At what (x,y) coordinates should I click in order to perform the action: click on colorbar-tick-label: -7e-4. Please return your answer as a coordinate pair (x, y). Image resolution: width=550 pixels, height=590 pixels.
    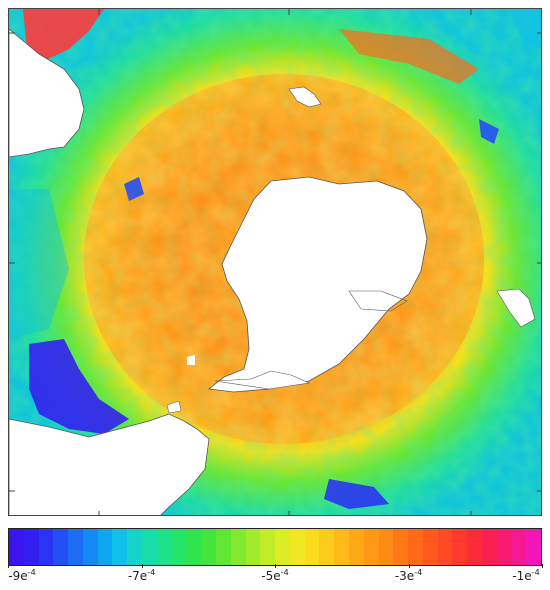
    Looking at the image, I should click on (141, 575).